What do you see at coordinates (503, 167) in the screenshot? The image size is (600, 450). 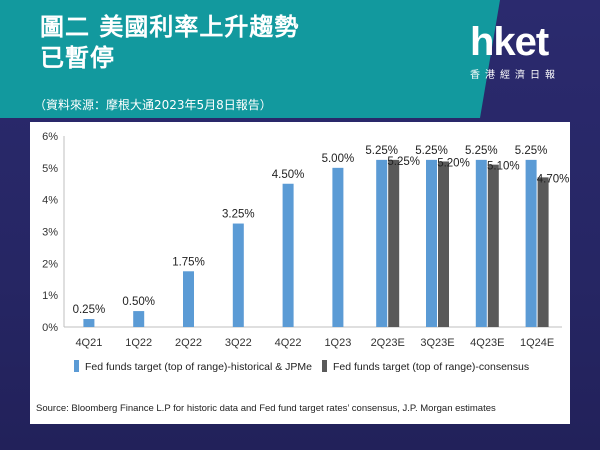 I see `data-label-consensus: 5.10%` at bounding box center [503, 167].